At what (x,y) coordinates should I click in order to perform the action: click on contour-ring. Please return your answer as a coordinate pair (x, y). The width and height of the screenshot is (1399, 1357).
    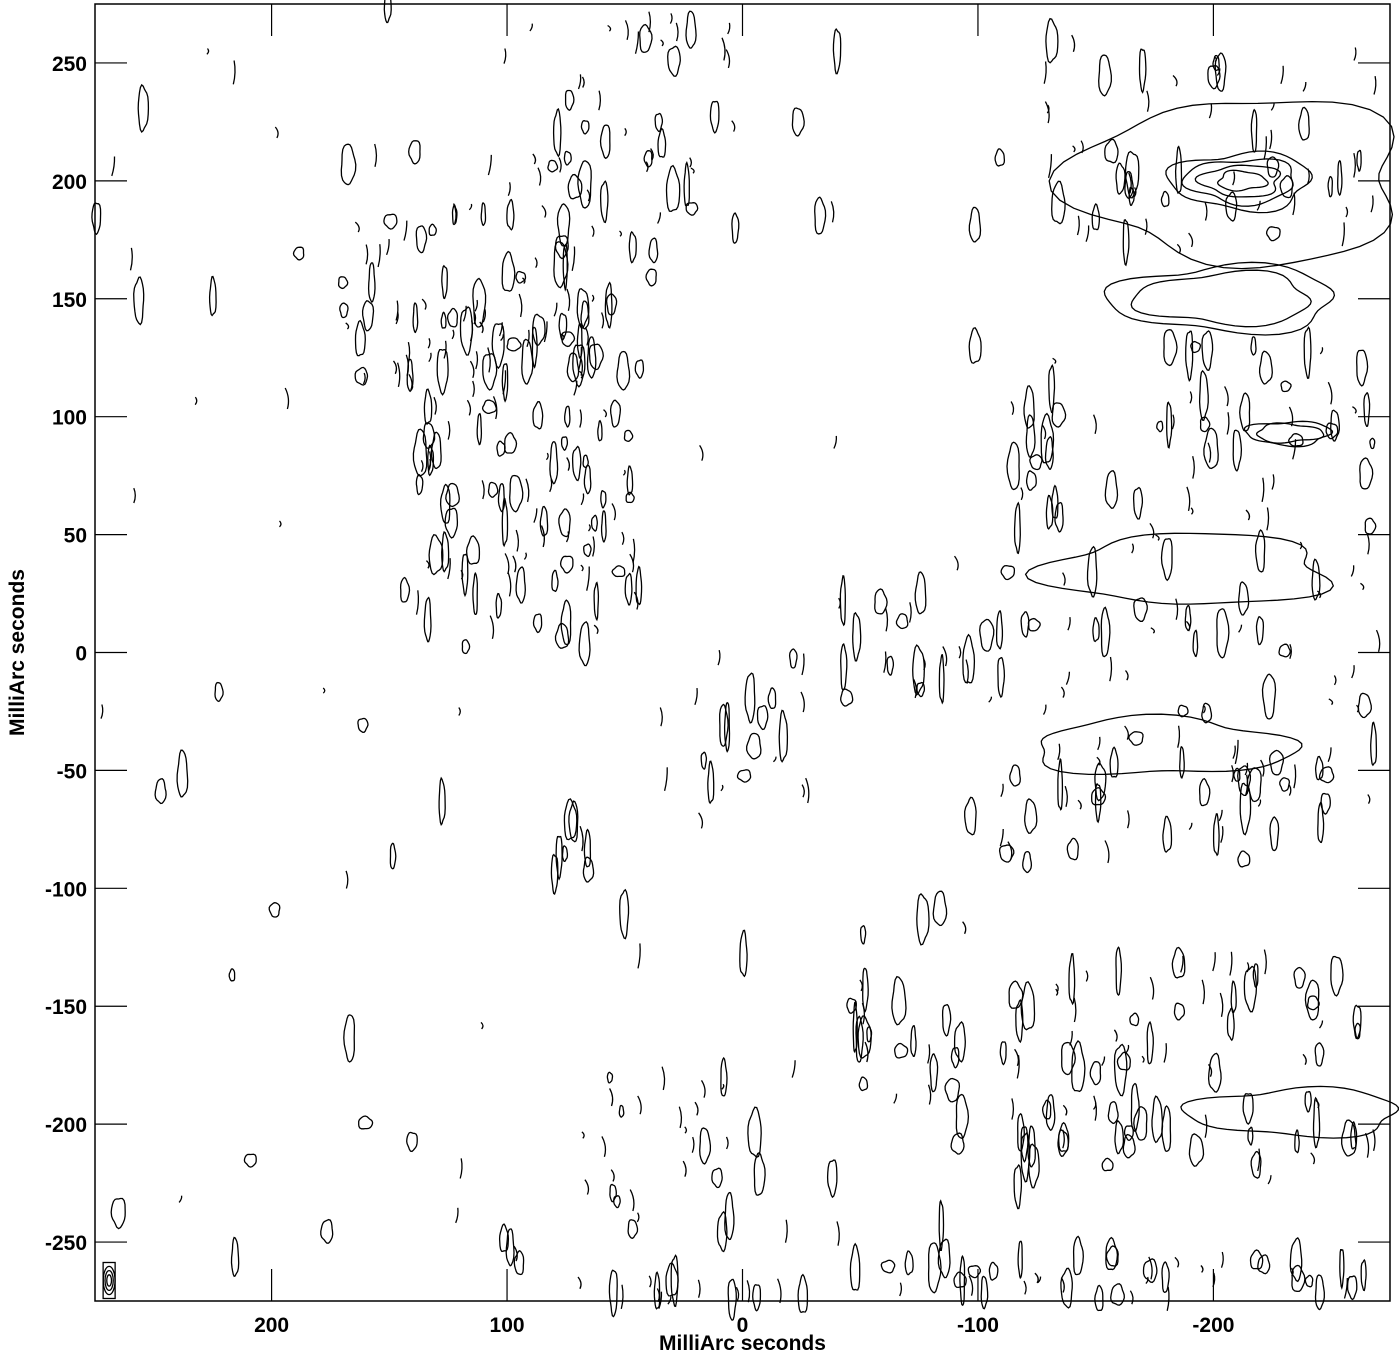
    Looking at the image, I should click on (1179, 568).